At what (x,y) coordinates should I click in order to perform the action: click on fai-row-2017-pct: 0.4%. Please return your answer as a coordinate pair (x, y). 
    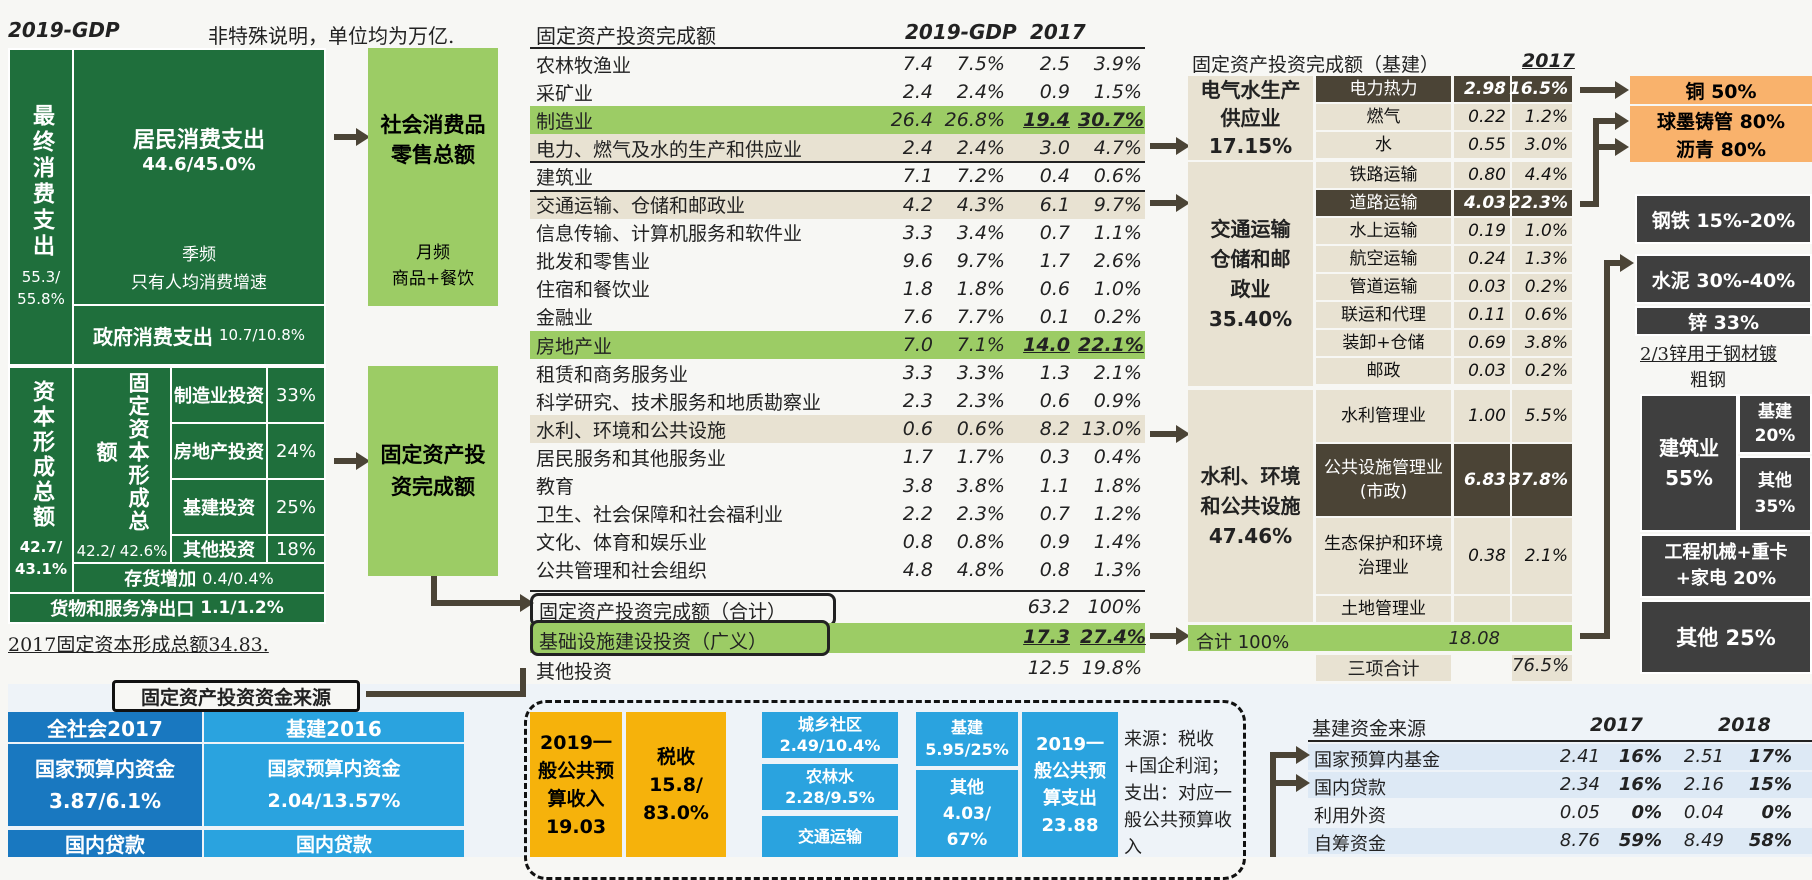
    Looking at the image, I should click on (1117, 457).